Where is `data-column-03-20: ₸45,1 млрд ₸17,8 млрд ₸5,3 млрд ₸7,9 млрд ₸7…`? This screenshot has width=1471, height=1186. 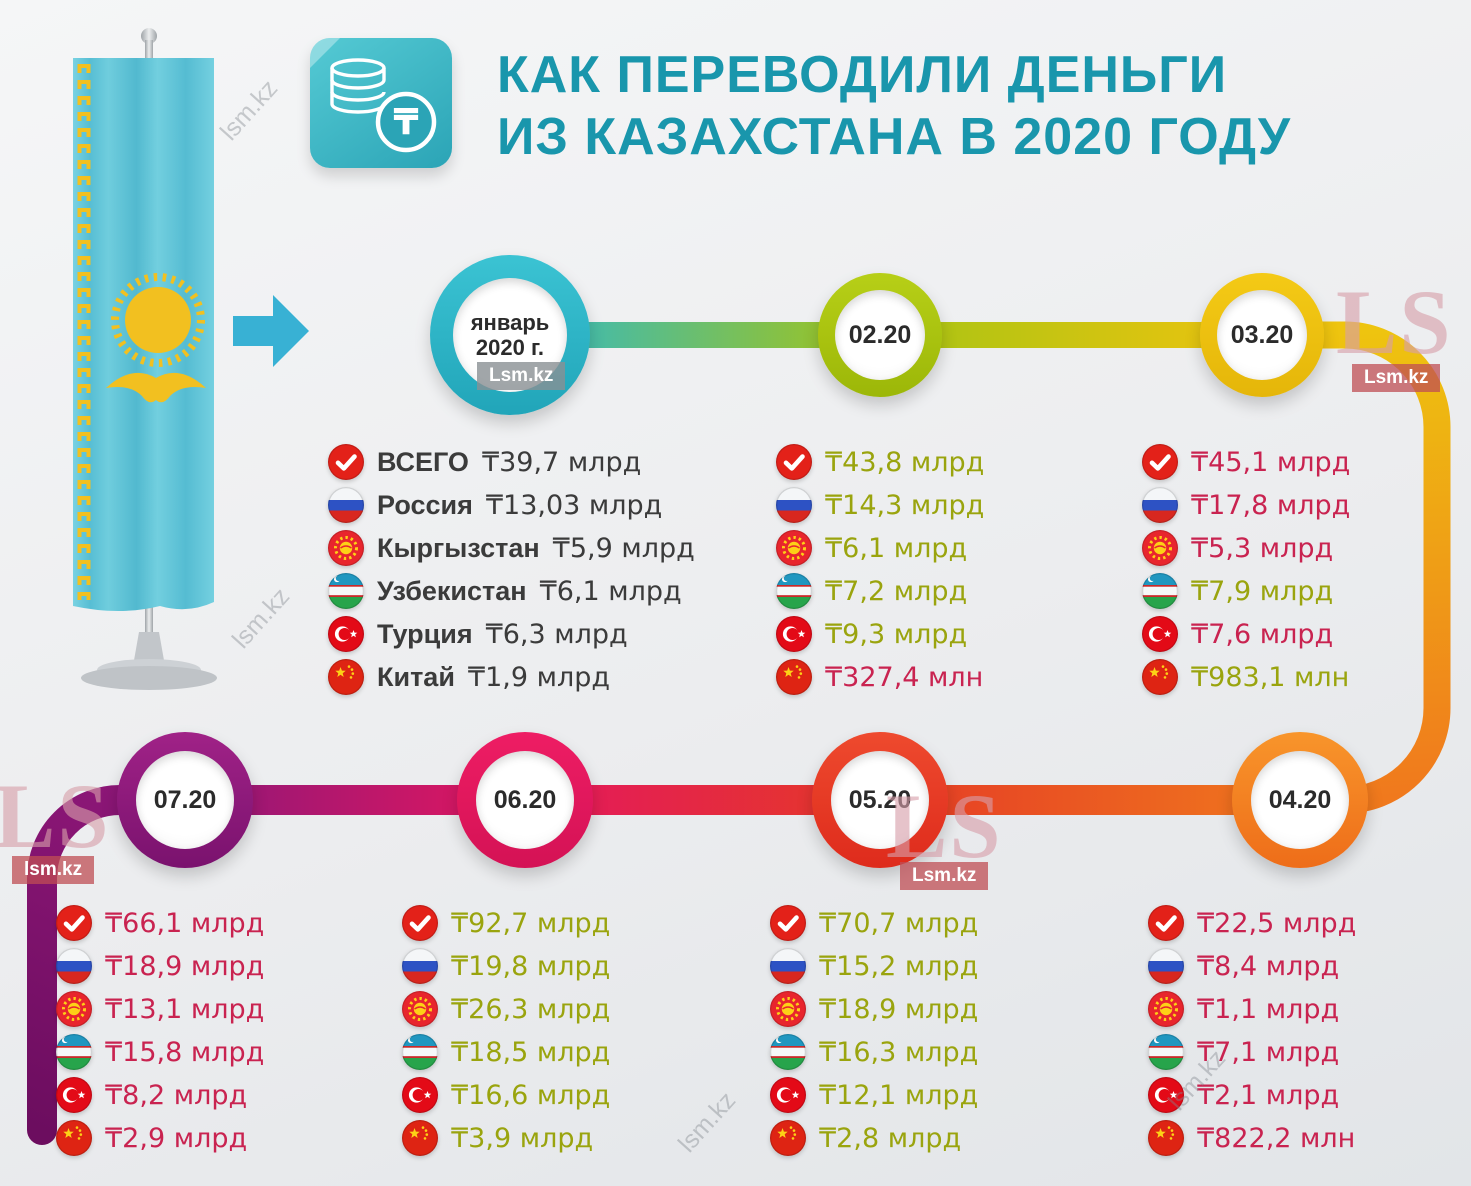
data-column-03-20: ₸45,1 млрд ₸17,8 млрд ₸5,3 млрд ₸7,9 млрд ₸7… is located at coordinates (1246, 569).